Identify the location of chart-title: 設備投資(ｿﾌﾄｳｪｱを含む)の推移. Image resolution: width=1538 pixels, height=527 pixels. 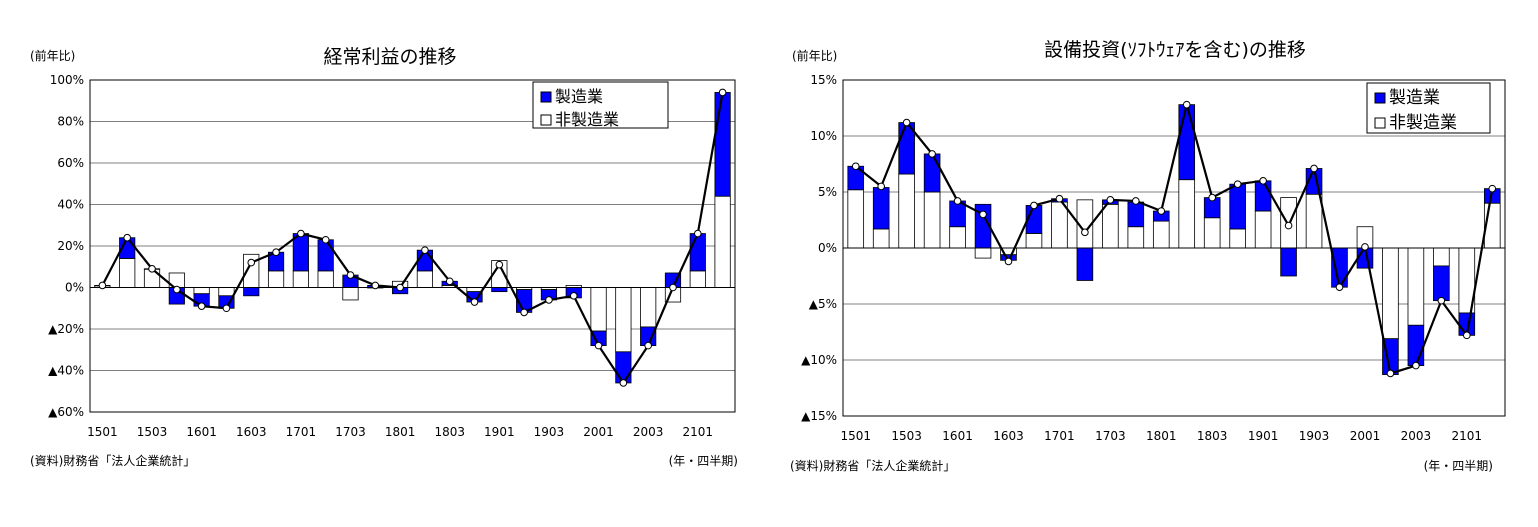
(1175, 50).